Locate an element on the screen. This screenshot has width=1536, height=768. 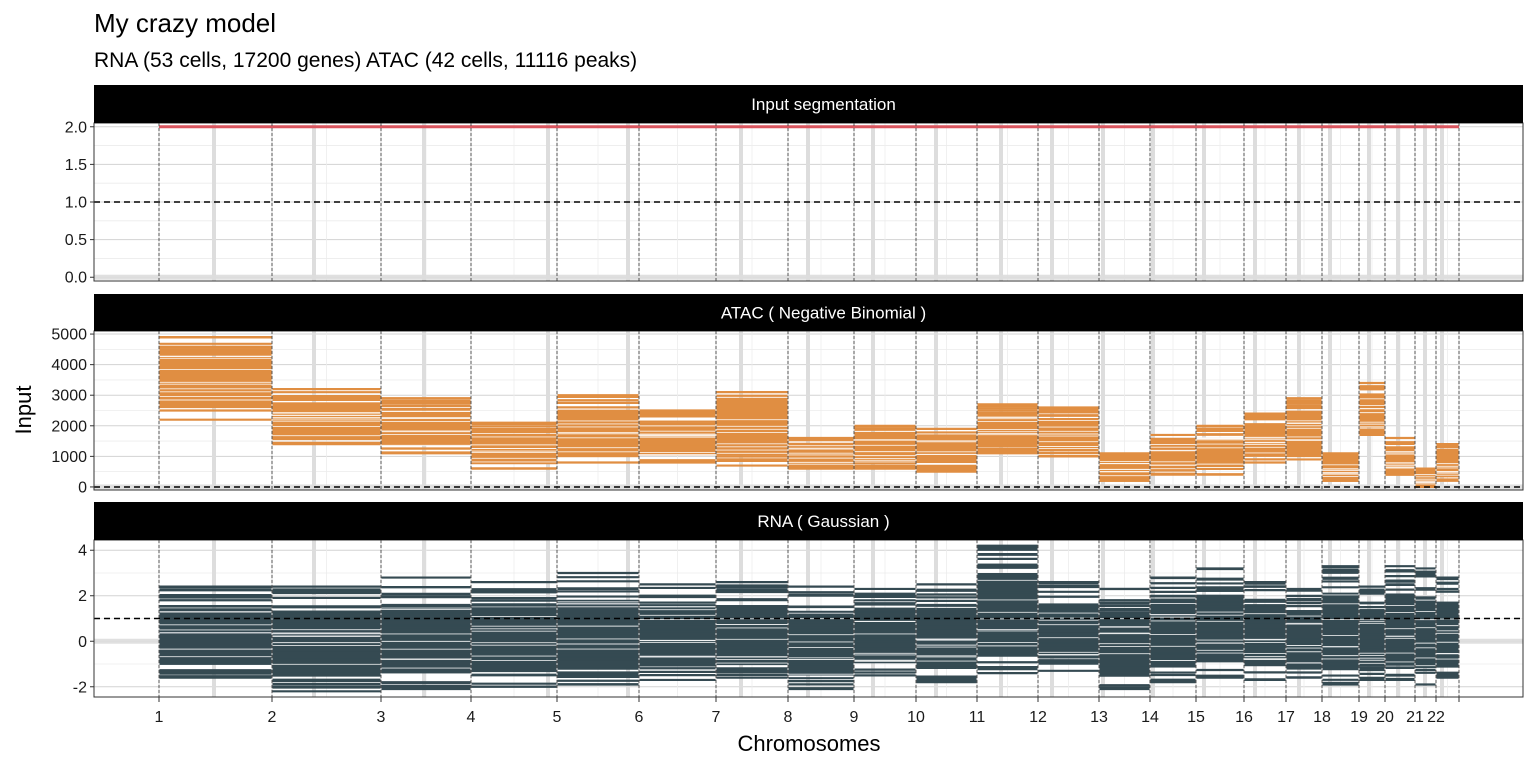
y-tick-label: 5000 is located at coordinates (69, 335).